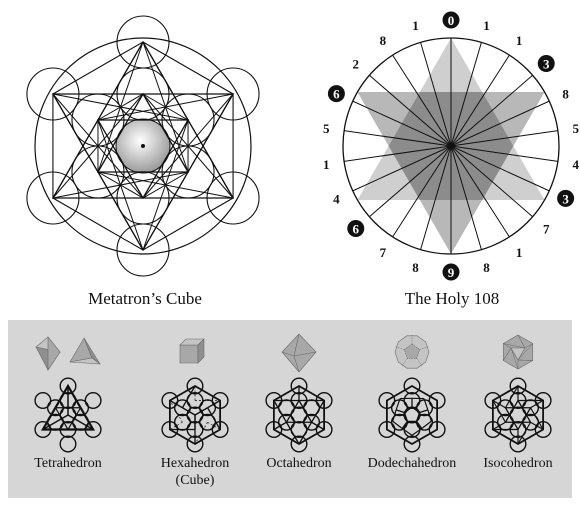  I want to click on holy-108-caption: The Holy 108, so click(452, 298).